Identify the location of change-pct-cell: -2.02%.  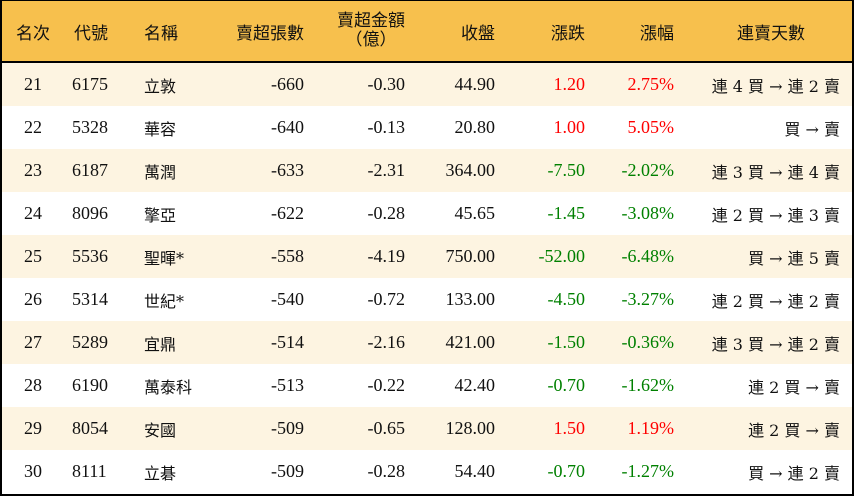
(648, 170).